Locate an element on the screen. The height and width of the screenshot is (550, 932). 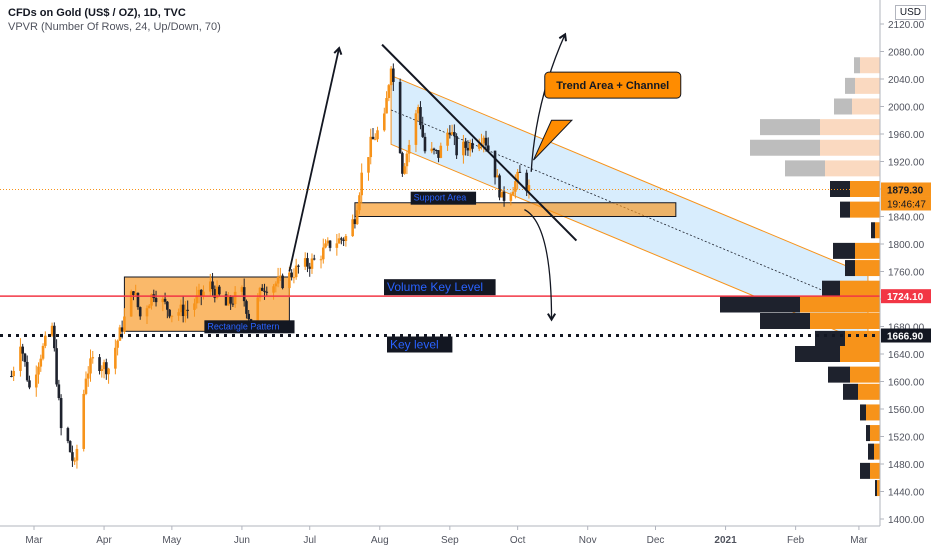
bullish-arrow-left is located at coordinates (315, 159).